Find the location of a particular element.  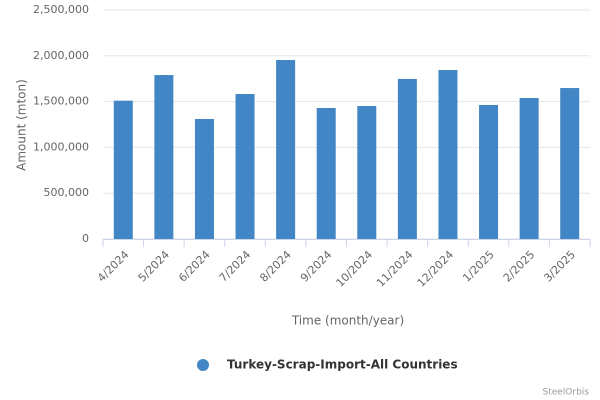

x-tick-label: 12/2024 is located at coordinates (436, 269).